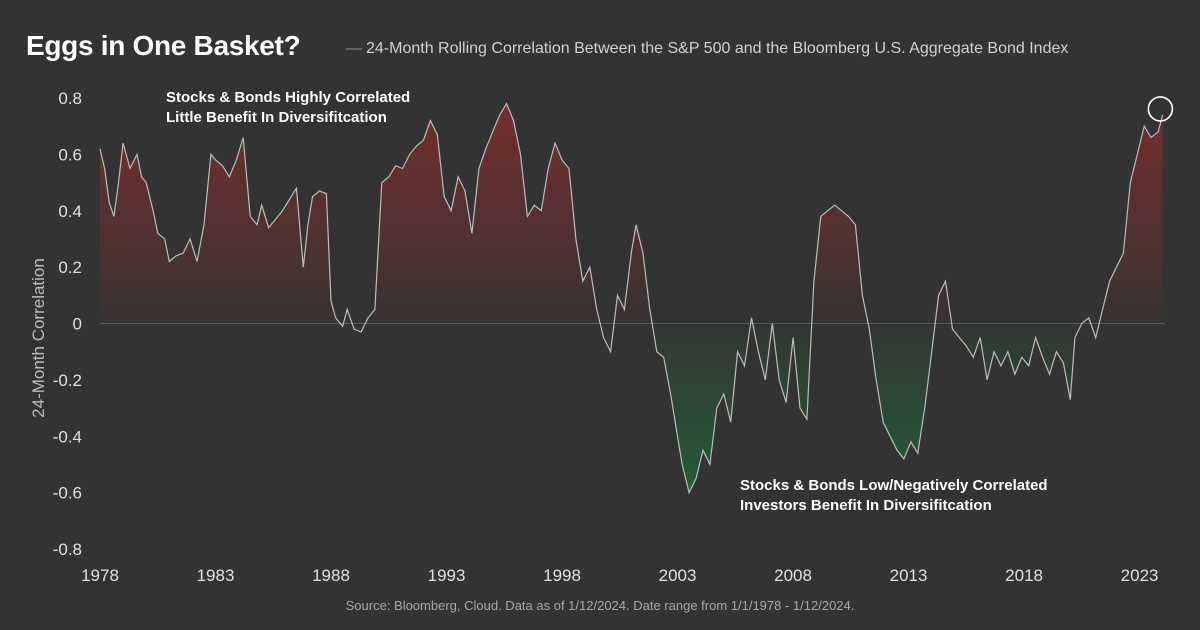 The width and height of the screenshot is (1200, 630). What do you see at coordinates (77, 324) in the screenshot?
I see `y-tick-label: 0` at bounding box center [77, 324].